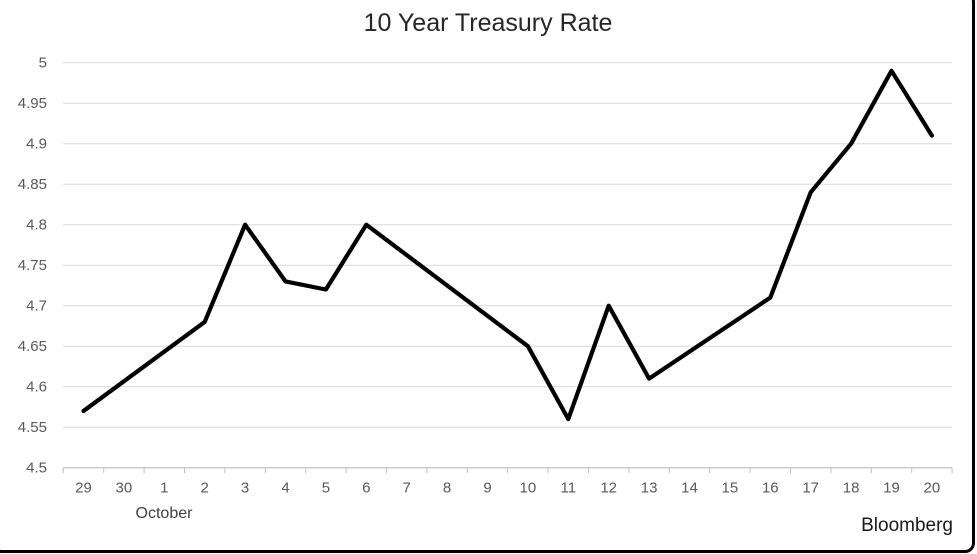  What do you see at coordinates (165, 513) in the screenshot?
I see `month-axis-label: October` at bounding box center [165, 513].